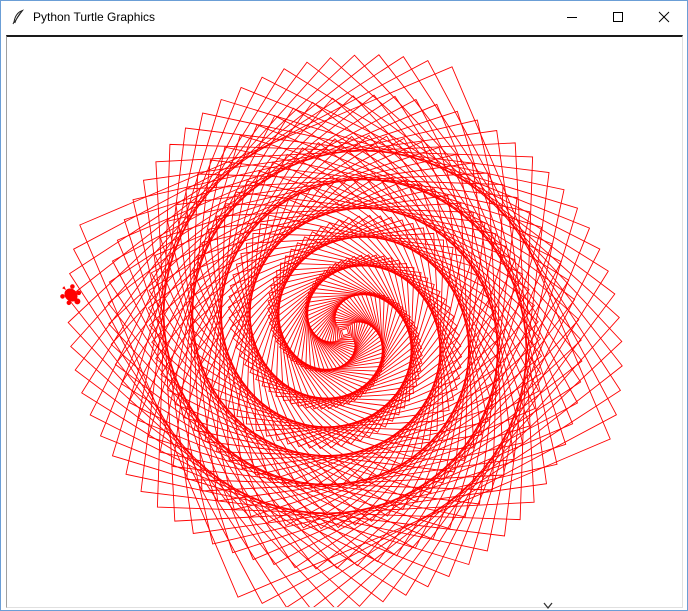 This screenshot has height=611, width=688. What do you see at coordinates (71, 295) in the screenshot?
I see `turtle-icon` at bounding box center [71, 295].